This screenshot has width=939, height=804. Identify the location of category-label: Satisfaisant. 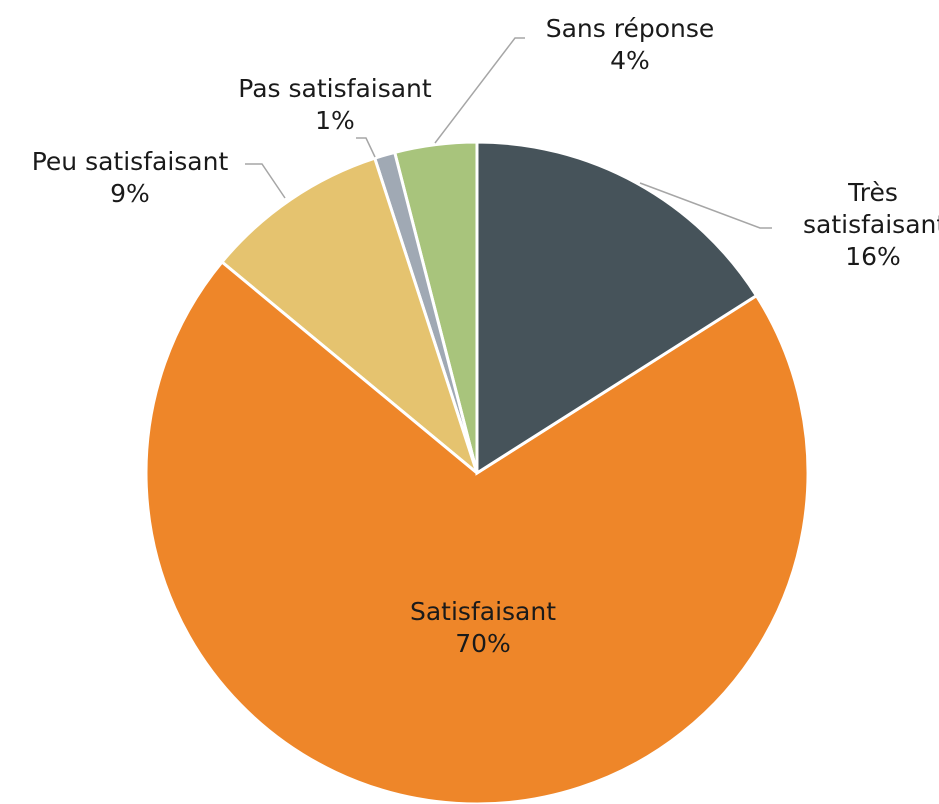
(483, 611).